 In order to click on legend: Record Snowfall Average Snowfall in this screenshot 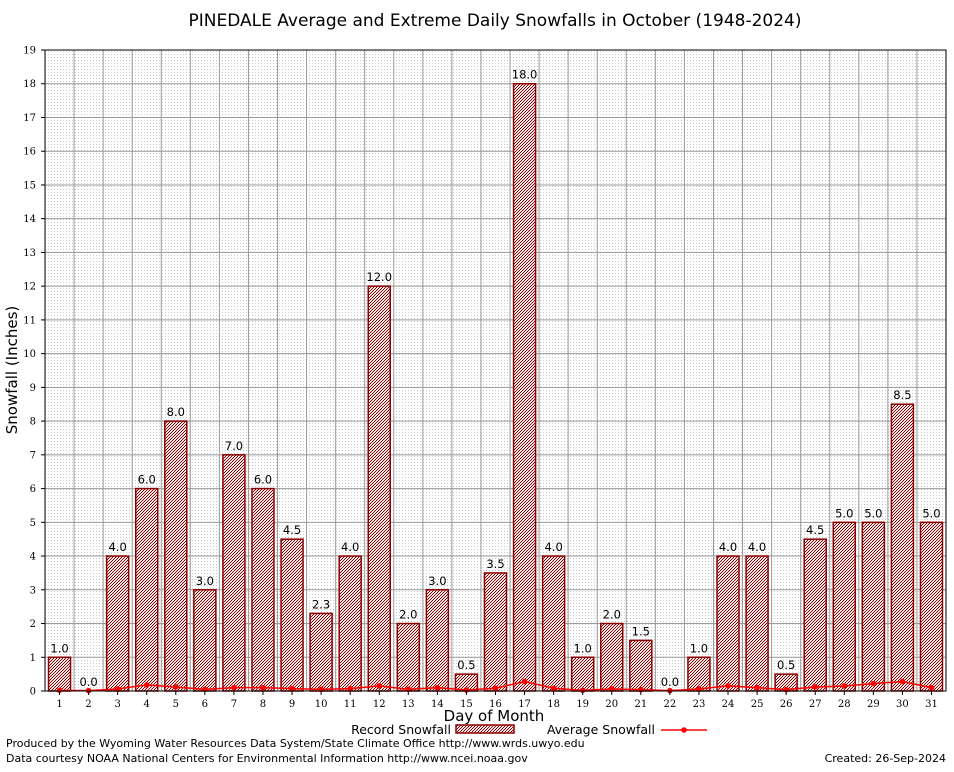, I will do `click(529, 729)`.